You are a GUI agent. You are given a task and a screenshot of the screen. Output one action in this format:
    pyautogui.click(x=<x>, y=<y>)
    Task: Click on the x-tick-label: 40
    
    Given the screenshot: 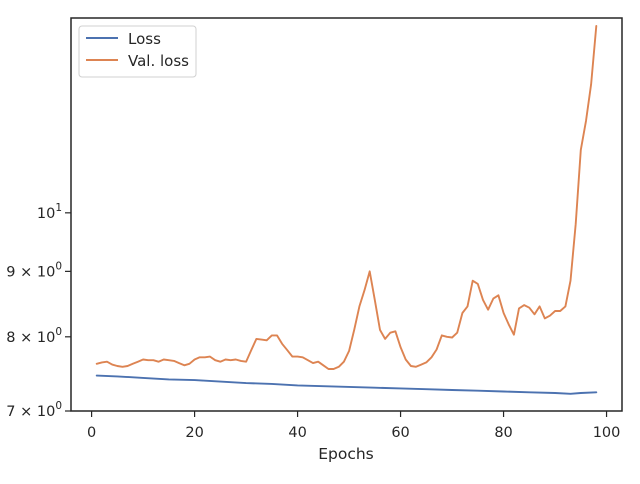 What is the action you would take?
    pyautogui.click(x=297, y=433)
    